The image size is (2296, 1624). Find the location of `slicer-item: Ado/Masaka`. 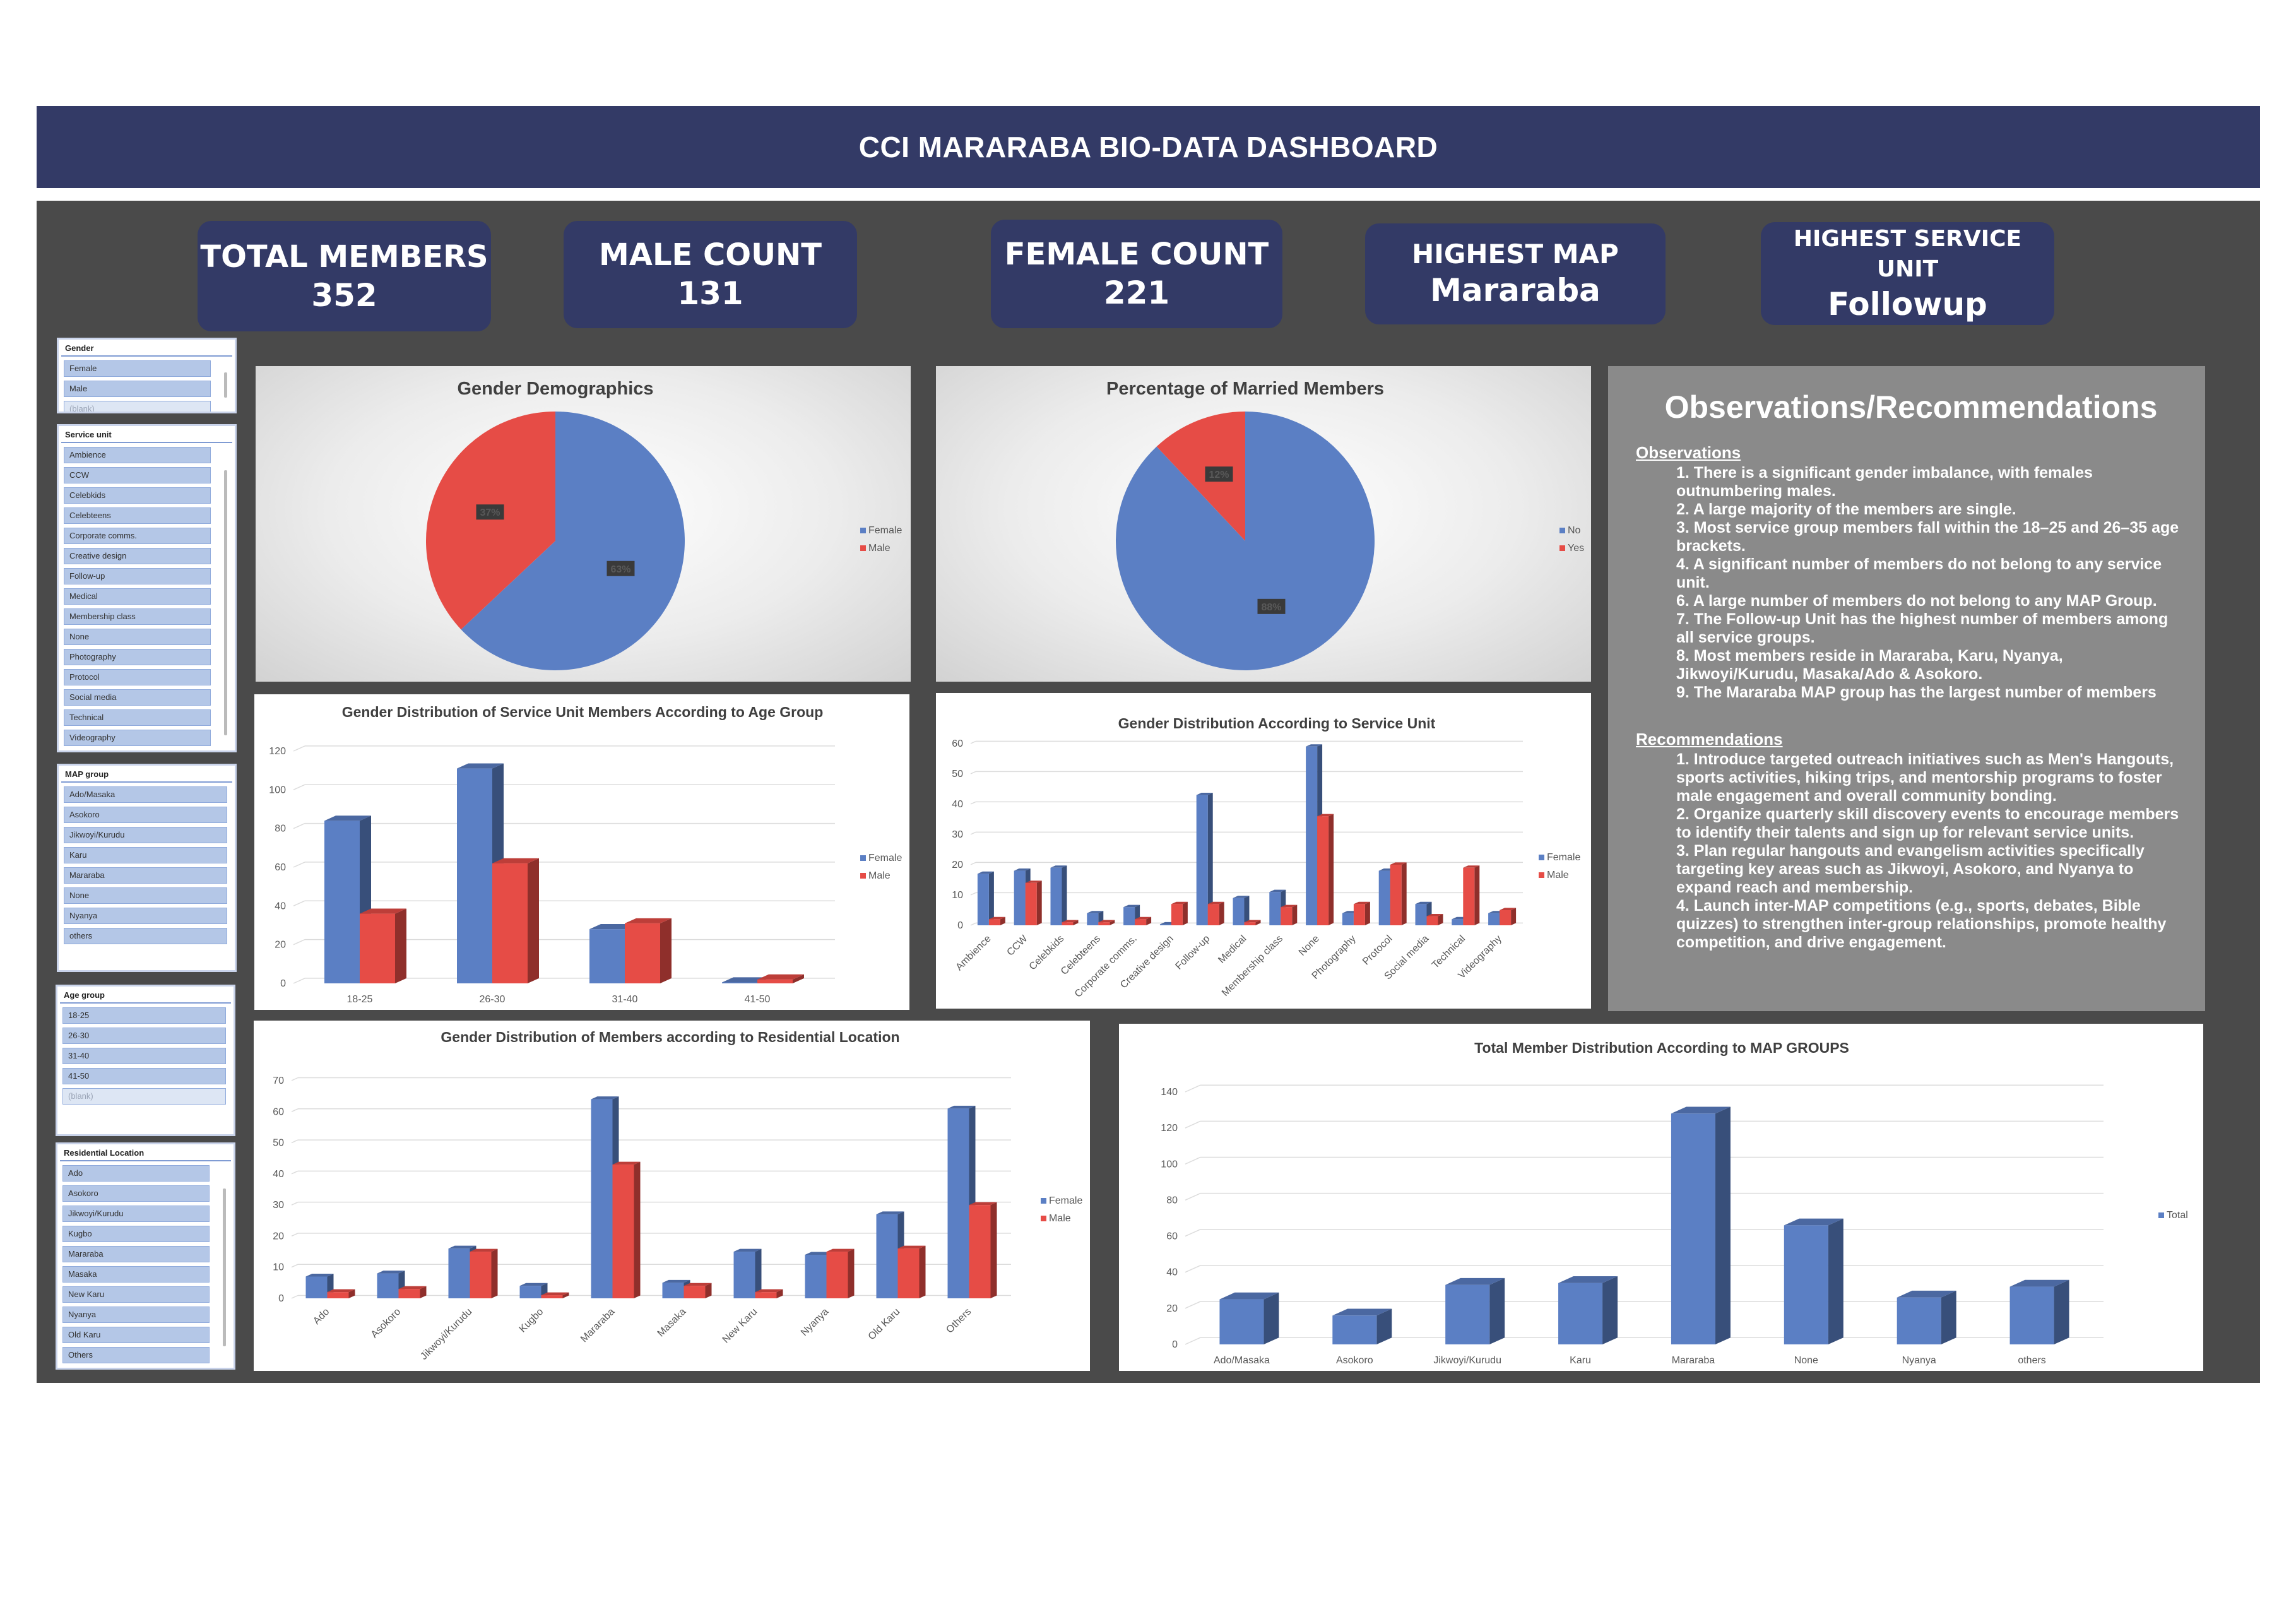

slicer-item: Ado/Masaka is located at coordinates (145, 794).